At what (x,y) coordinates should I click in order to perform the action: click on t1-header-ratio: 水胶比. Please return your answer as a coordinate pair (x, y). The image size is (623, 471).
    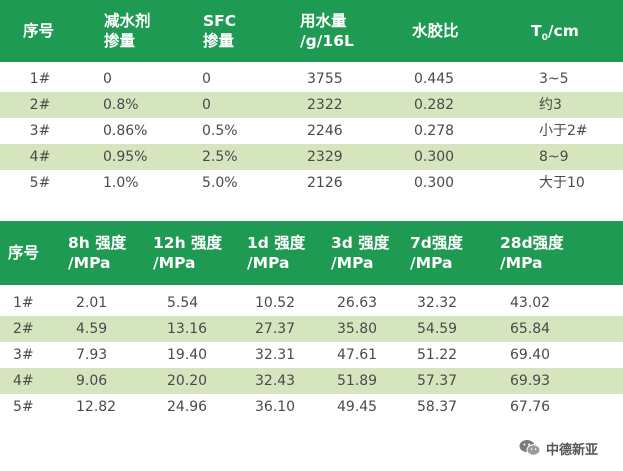
    Looking at the image, I should click on (435, 31).